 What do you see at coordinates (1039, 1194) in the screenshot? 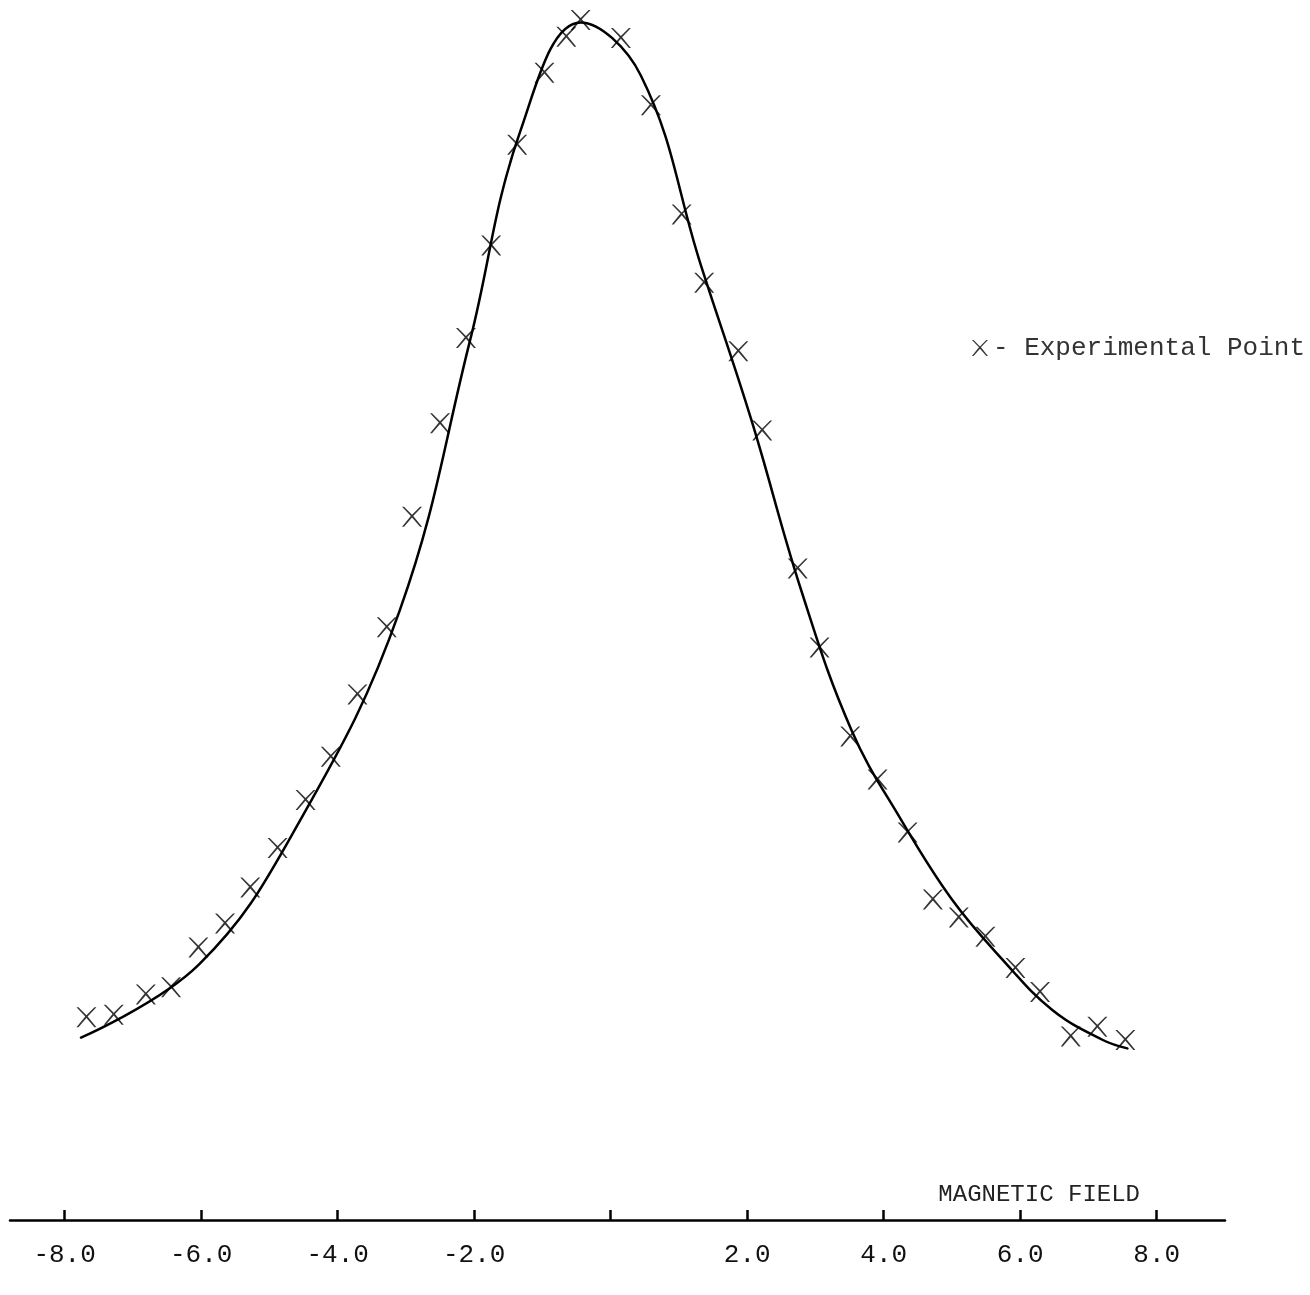
I see `x-axis-title: MAGNETIC FIELD` at bounding box center [1039, 1194].